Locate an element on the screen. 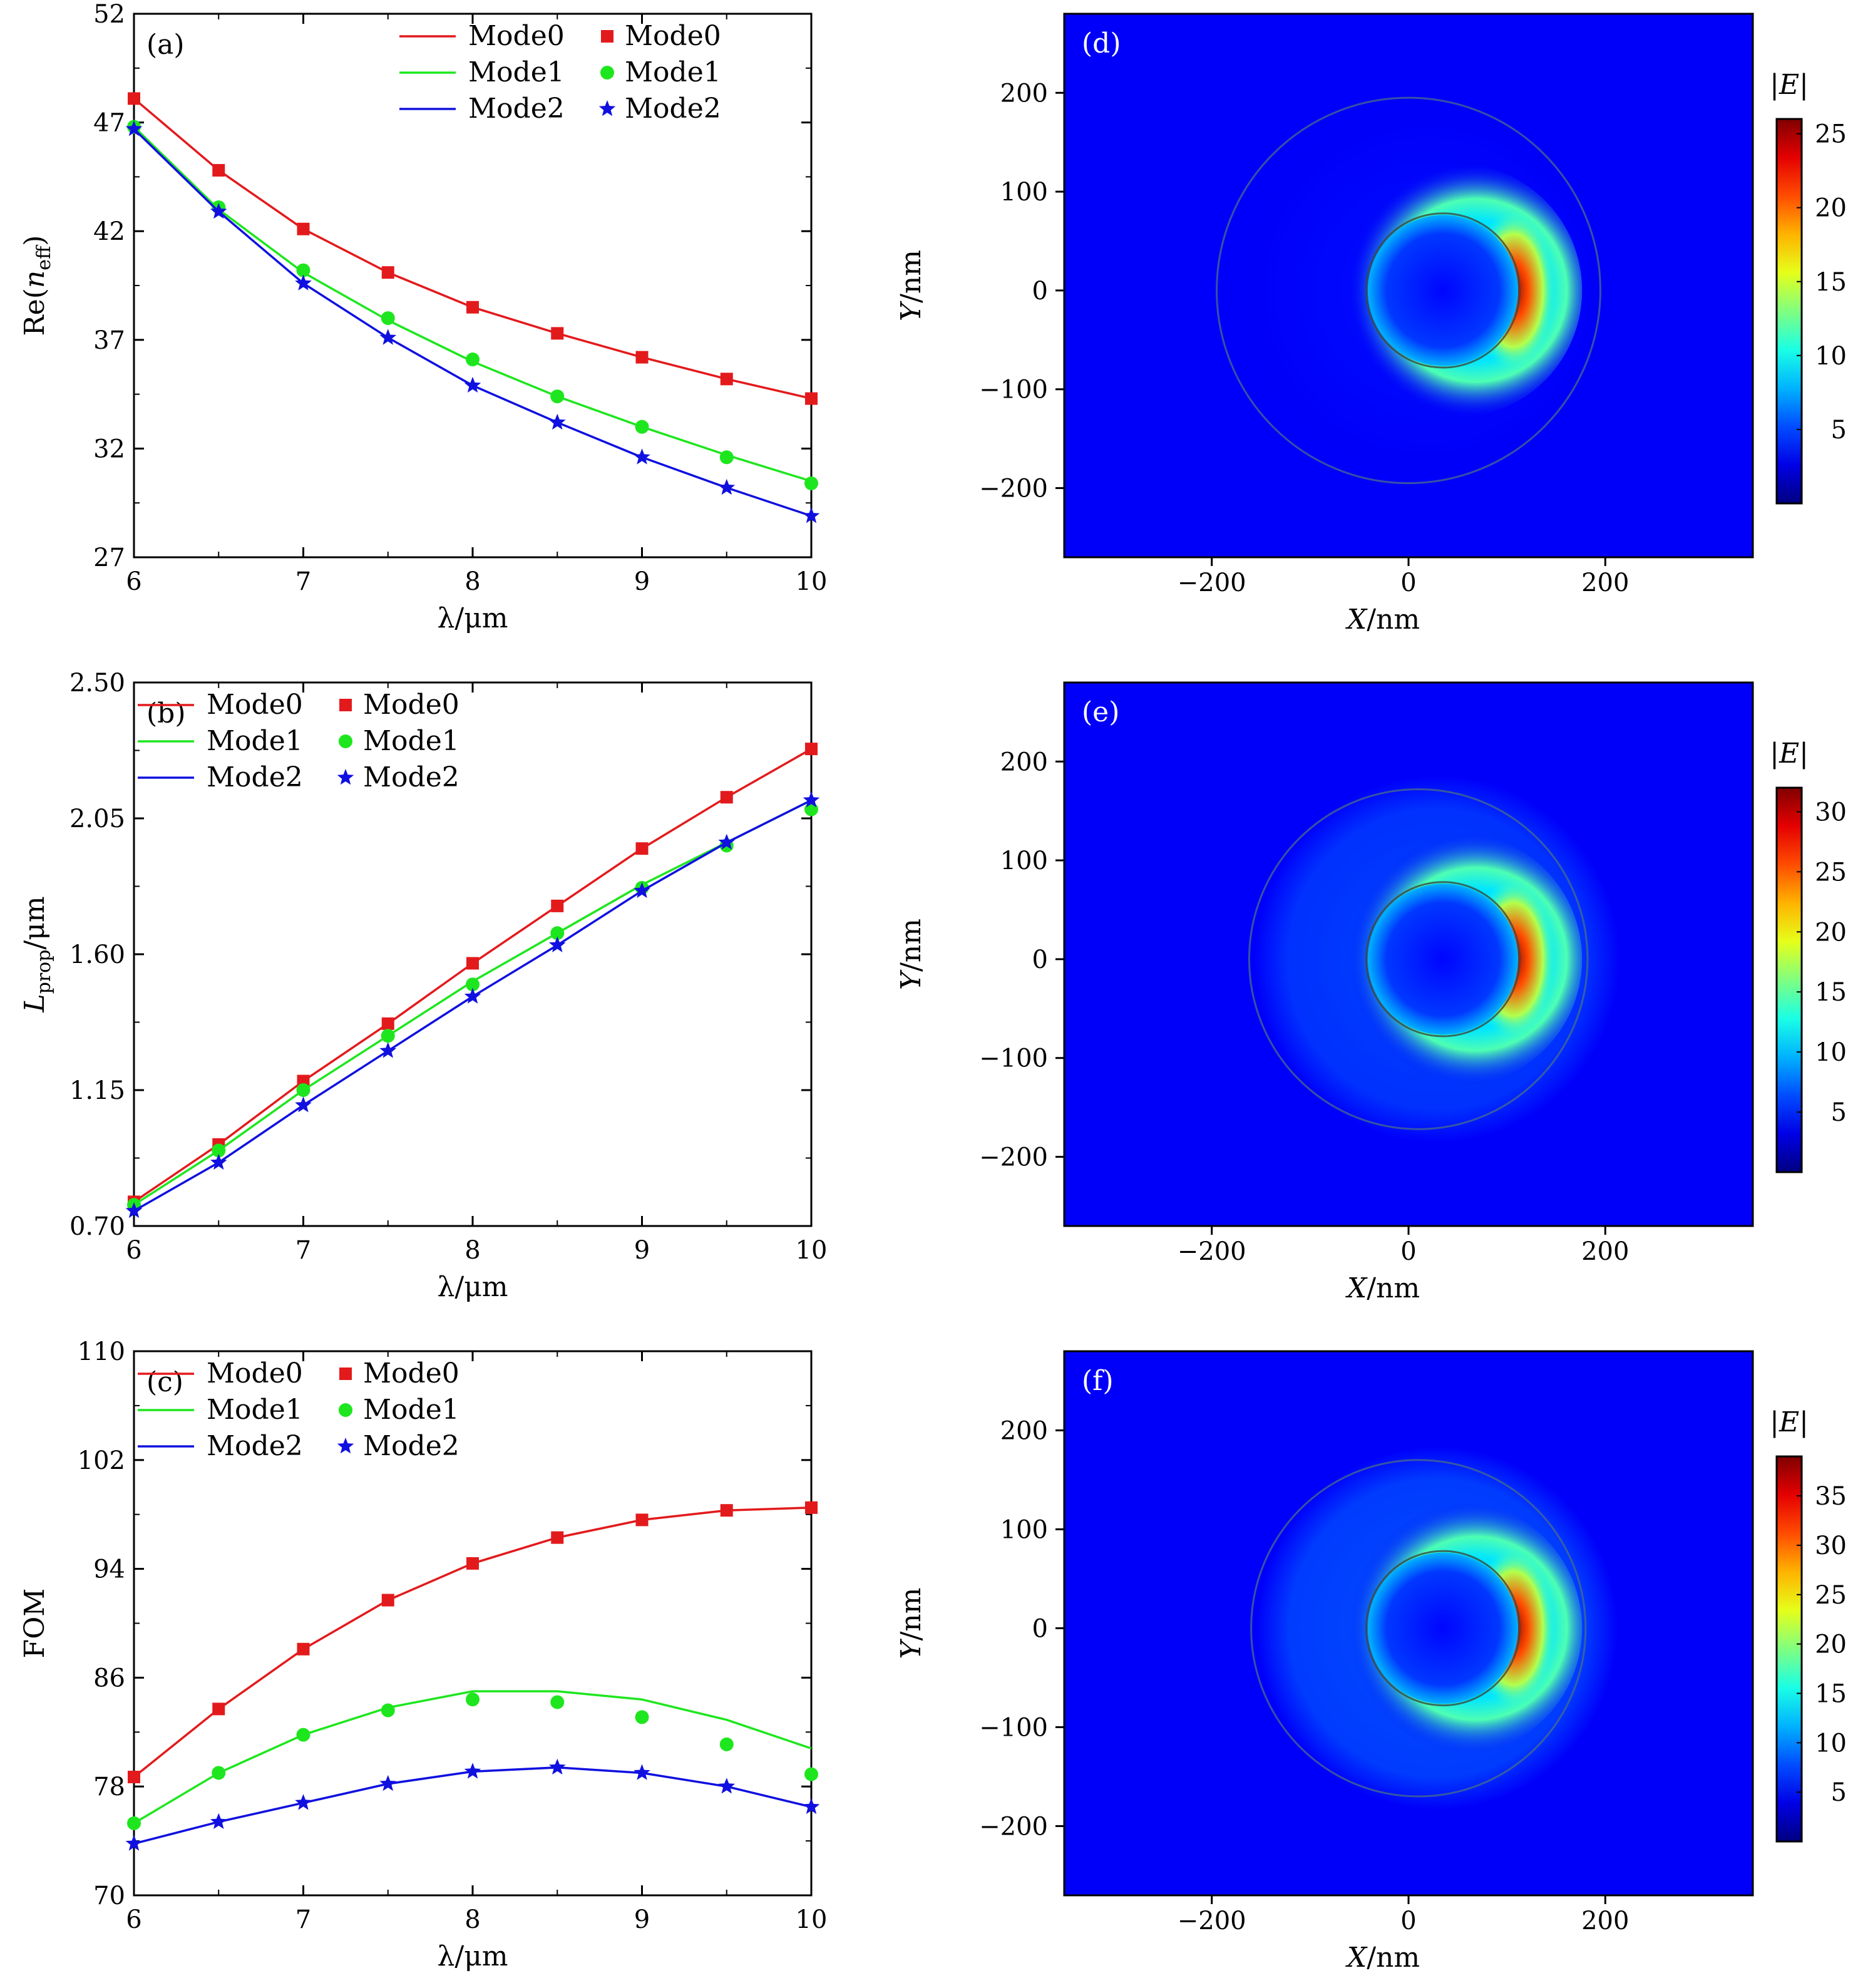  colorbar-title: |E| is located at coordinates (1790, 1422).